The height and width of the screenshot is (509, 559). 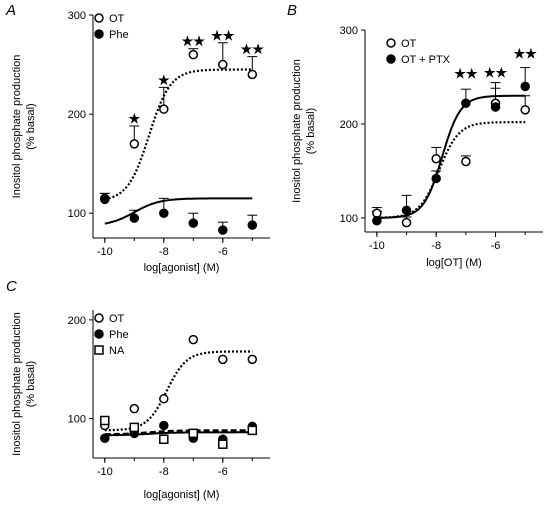 What do you see at coordinates (117, 351) in the screenshot?
I see `legend-label: NA` at bounding box center [117, 351].